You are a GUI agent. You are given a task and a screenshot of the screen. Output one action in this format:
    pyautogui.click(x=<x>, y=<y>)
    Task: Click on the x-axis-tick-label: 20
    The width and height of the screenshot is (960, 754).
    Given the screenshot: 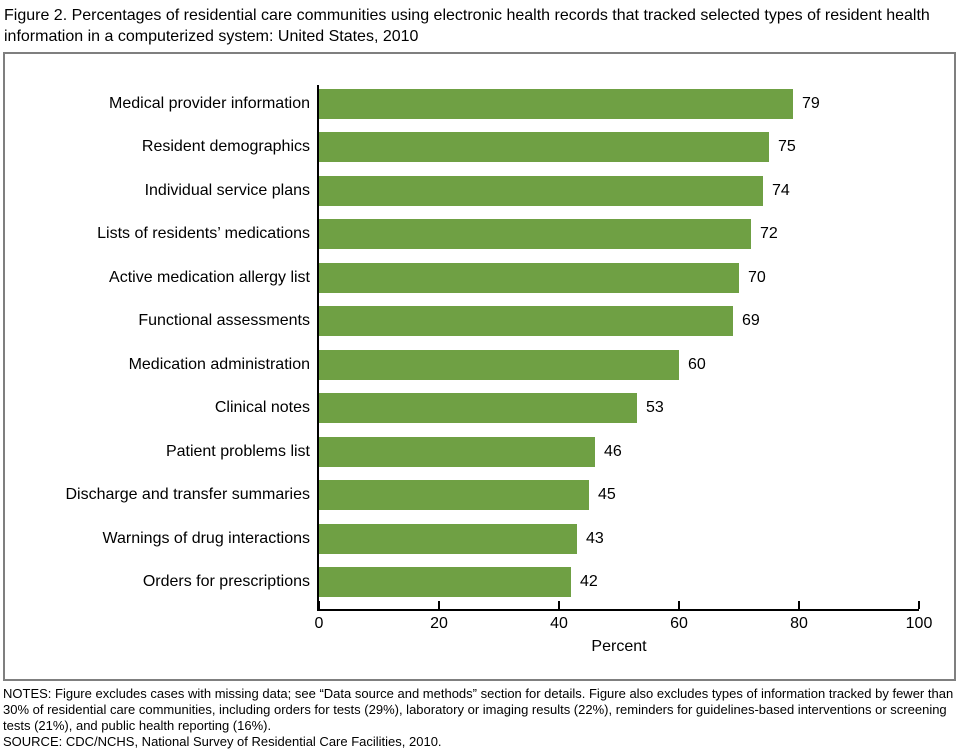 What is the action you would take?
    pyautogui.click(x=439, y=623)
    